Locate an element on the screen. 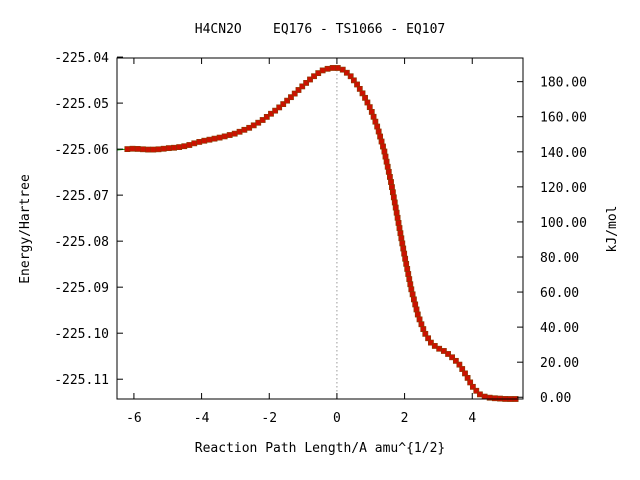  x-tick-label: 0 is located at coordinates (337, 418).